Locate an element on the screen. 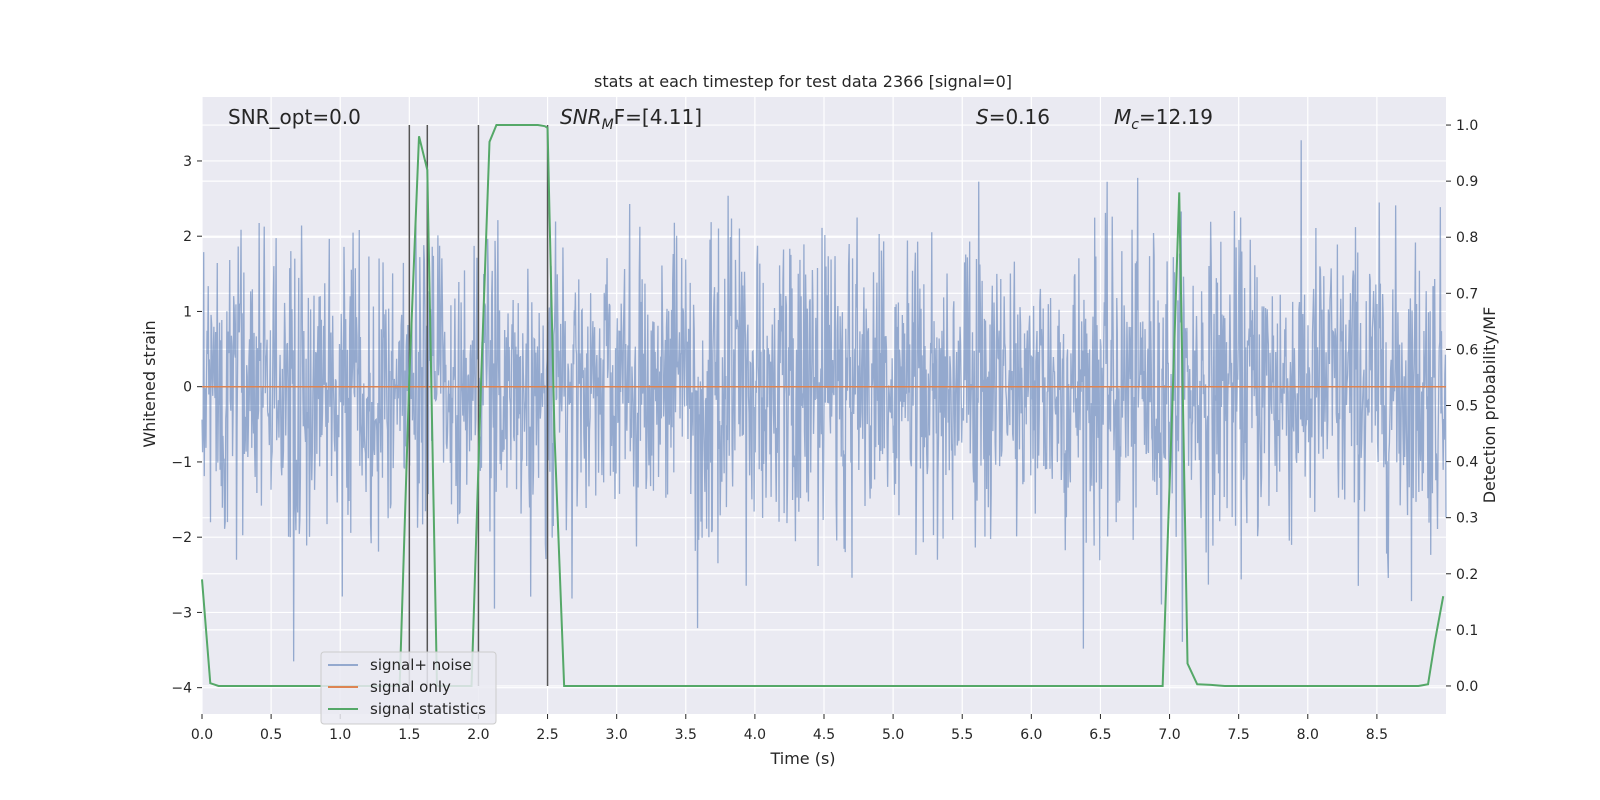 The width and height of the screenshot is (1600, 800). y-left-tick-label-0: −4 is located at coordinates (181, 689).